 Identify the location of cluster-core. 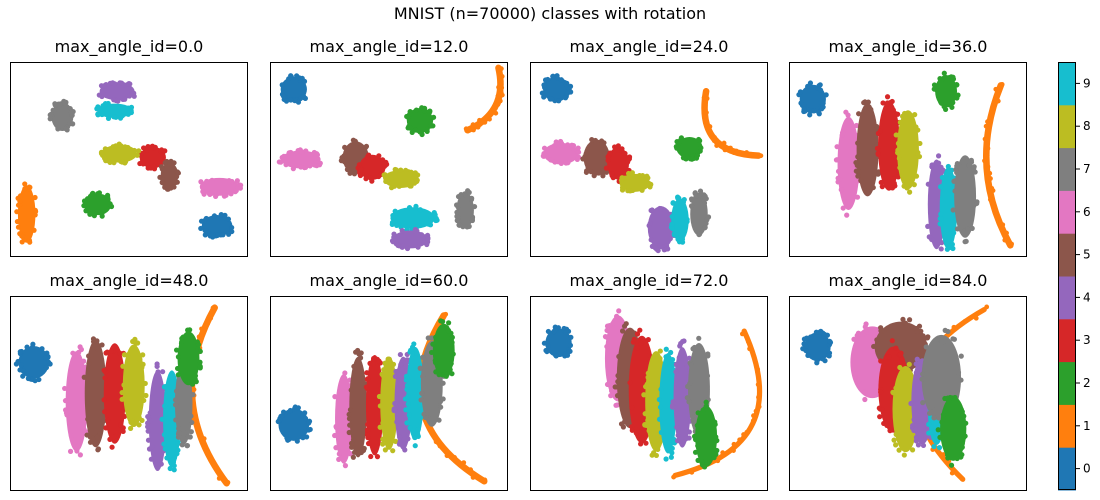
(668, 403).